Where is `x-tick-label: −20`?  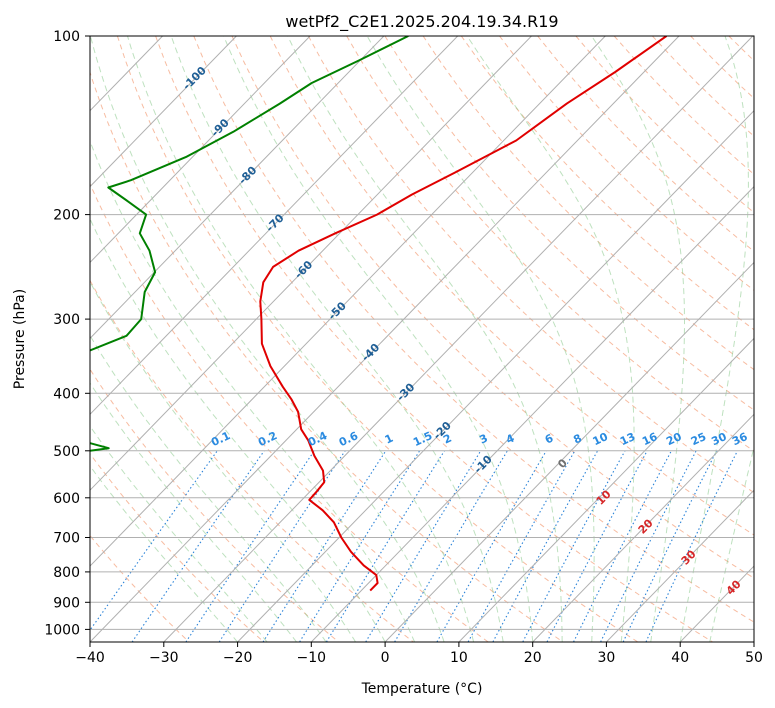
x-tick-label: −20 is located at coordinates (238, 658).